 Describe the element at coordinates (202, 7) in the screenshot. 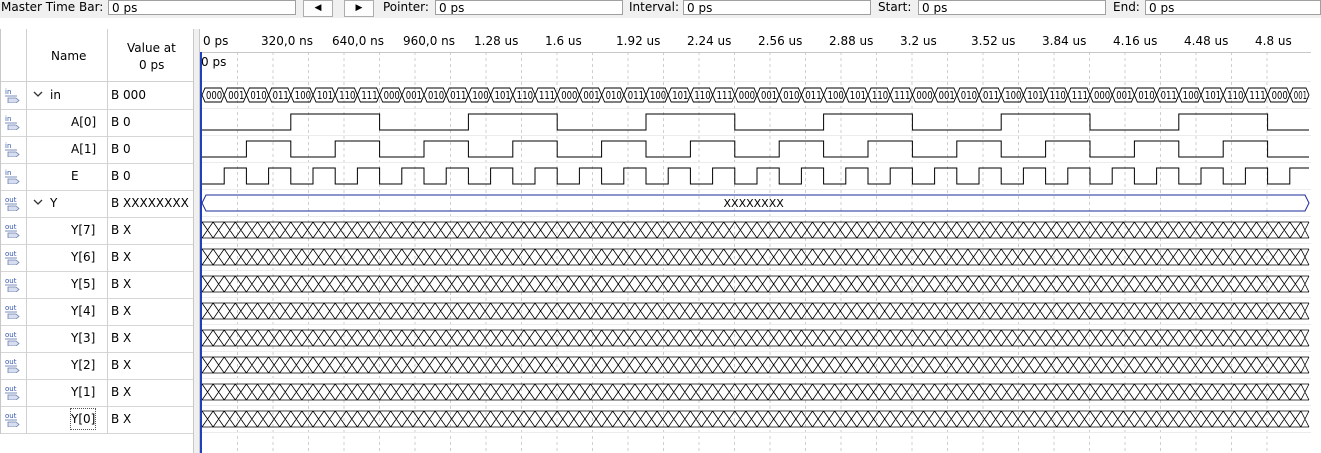

I see `master-time-bar-field: 0 ps` at that location.